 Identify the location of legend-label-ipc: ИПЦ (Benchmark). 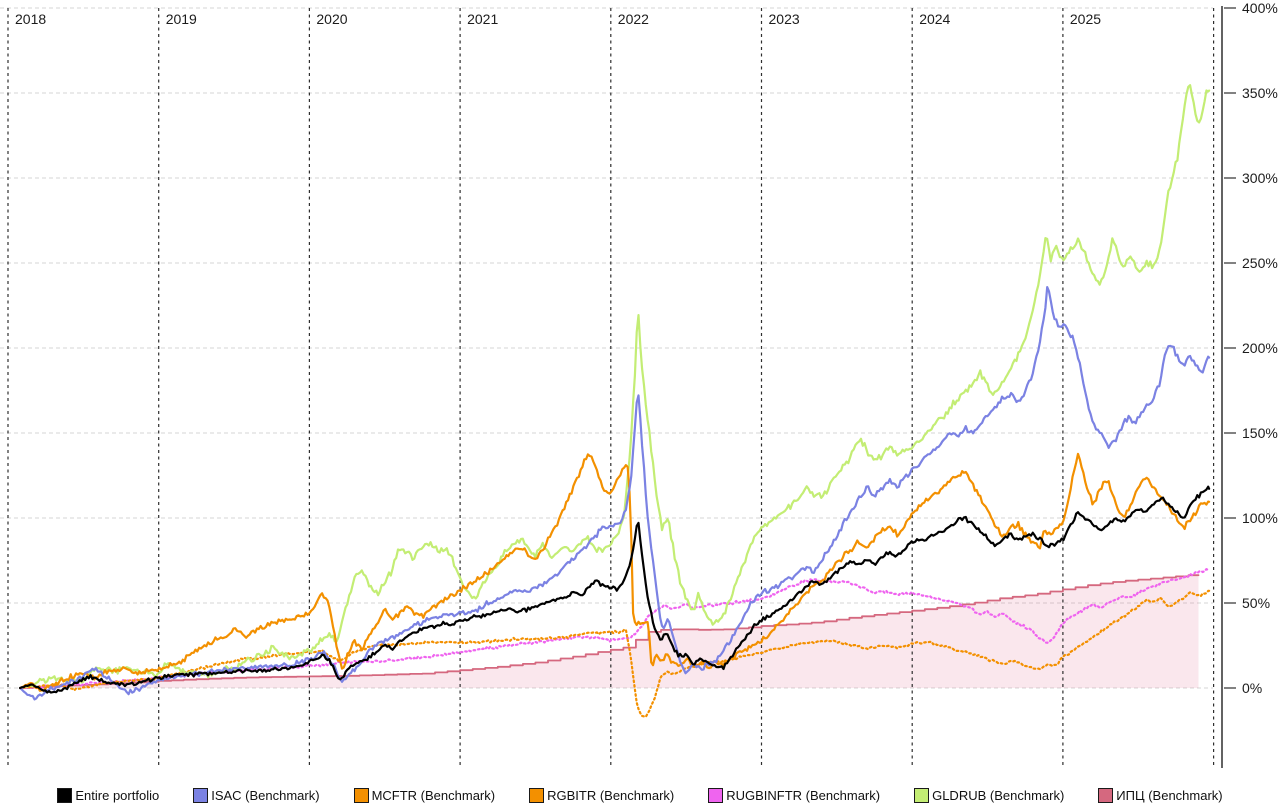
(1169, 795).